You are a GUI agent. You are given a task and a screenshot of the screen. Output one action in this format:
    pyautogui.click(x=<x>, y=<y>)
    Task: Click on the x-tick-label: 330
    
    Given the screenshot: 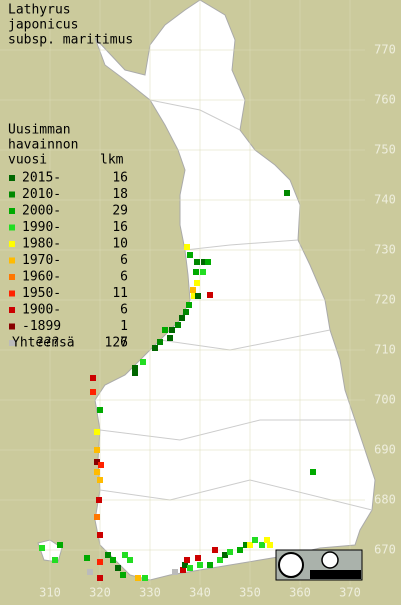 What is the action you would take?
    pyautogui.click(x=150, y=593)
    